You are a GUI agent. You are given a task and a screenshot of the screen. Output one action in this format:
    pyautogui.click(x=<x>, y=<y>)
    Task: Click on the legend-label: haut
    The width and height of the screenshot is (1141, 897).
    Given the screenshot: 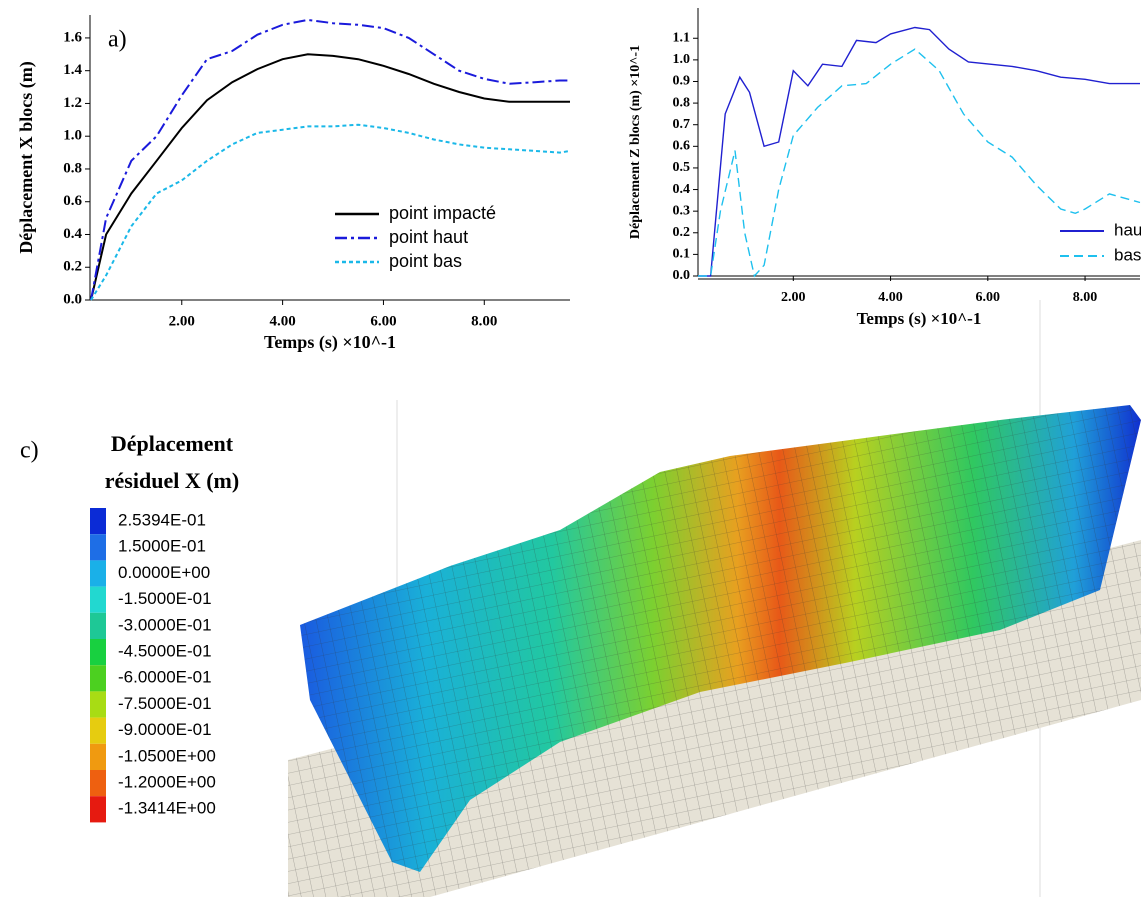 What is the action you would take?
    pyautogui.click(x=1127, y=229)
    